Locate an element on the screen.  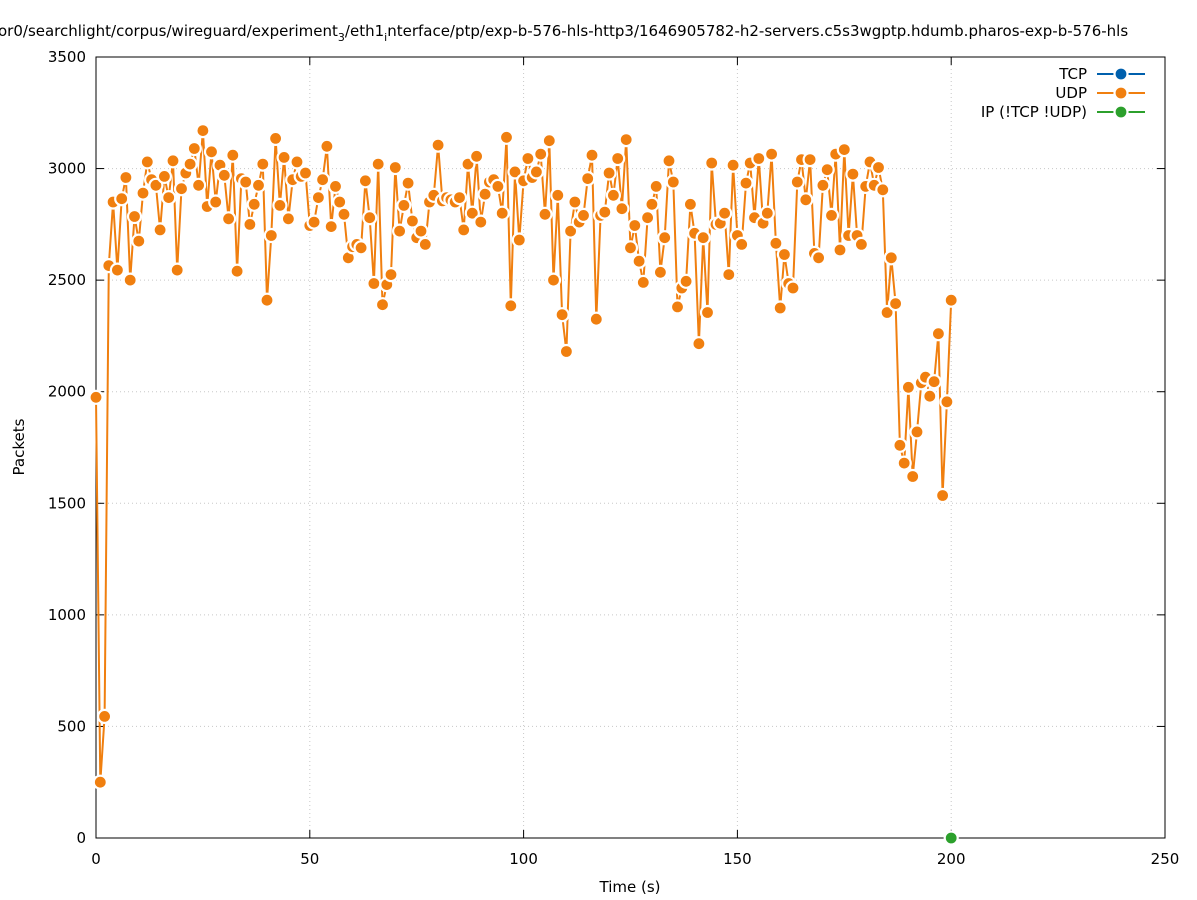
x-tick-label: 150 is located at coordinates (737, 859).